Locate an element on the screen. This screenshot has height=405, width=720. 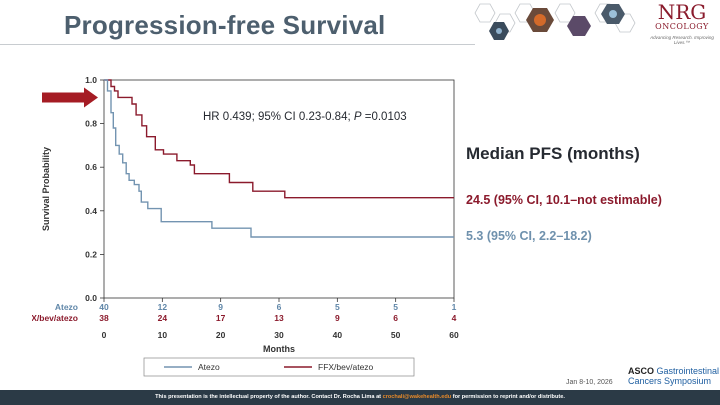
logo-sub: ONCOLOGY is located at coordinates (682, 26).